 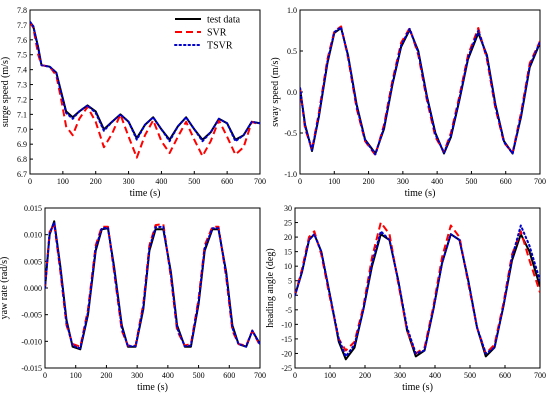 What do you see at coordinates (290, 281) in the screenshot?
I see `y-tick-label: 5` at bounding box center [290, 281].